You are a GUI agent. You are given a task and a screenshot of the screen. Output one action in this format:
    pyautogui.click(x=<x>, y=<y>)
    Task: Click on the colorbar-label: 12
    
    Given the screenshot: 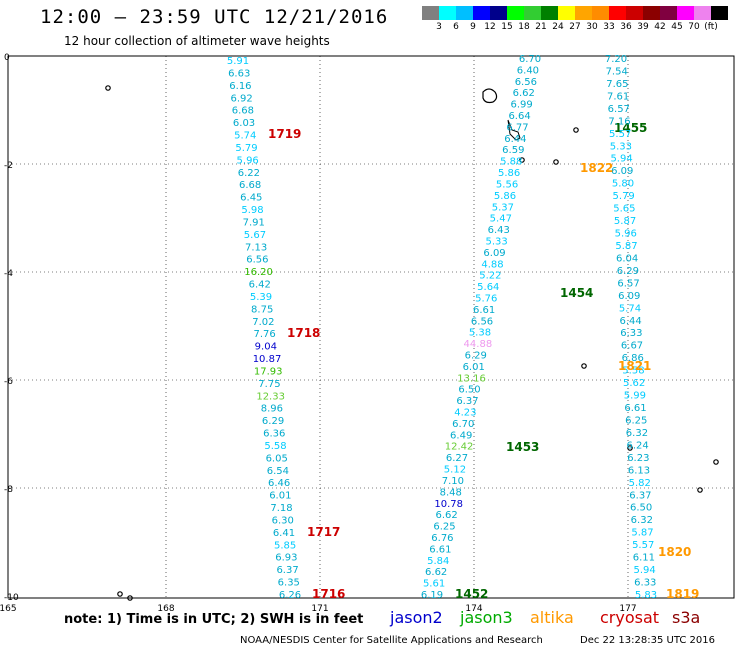 What is the action you would take?
    pyautogui.click(x=490, y=27)
    